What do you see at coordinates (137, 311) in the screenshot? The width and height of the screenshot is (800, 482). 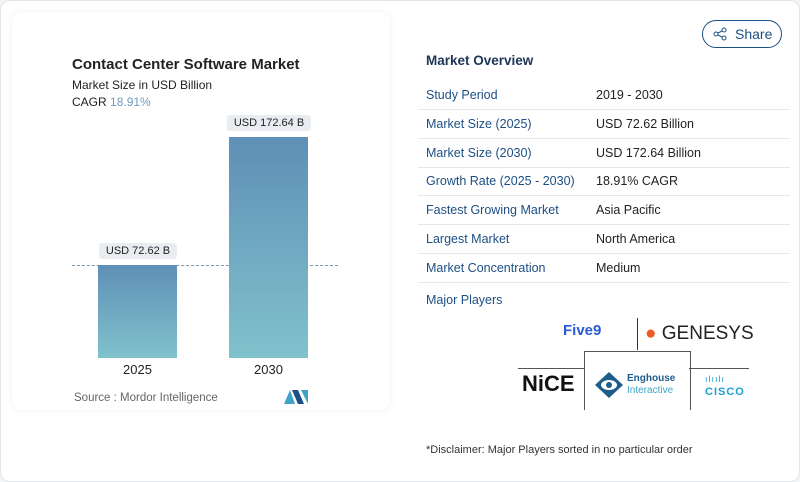 I see `bar-2025` at bounding box center [137, 311].